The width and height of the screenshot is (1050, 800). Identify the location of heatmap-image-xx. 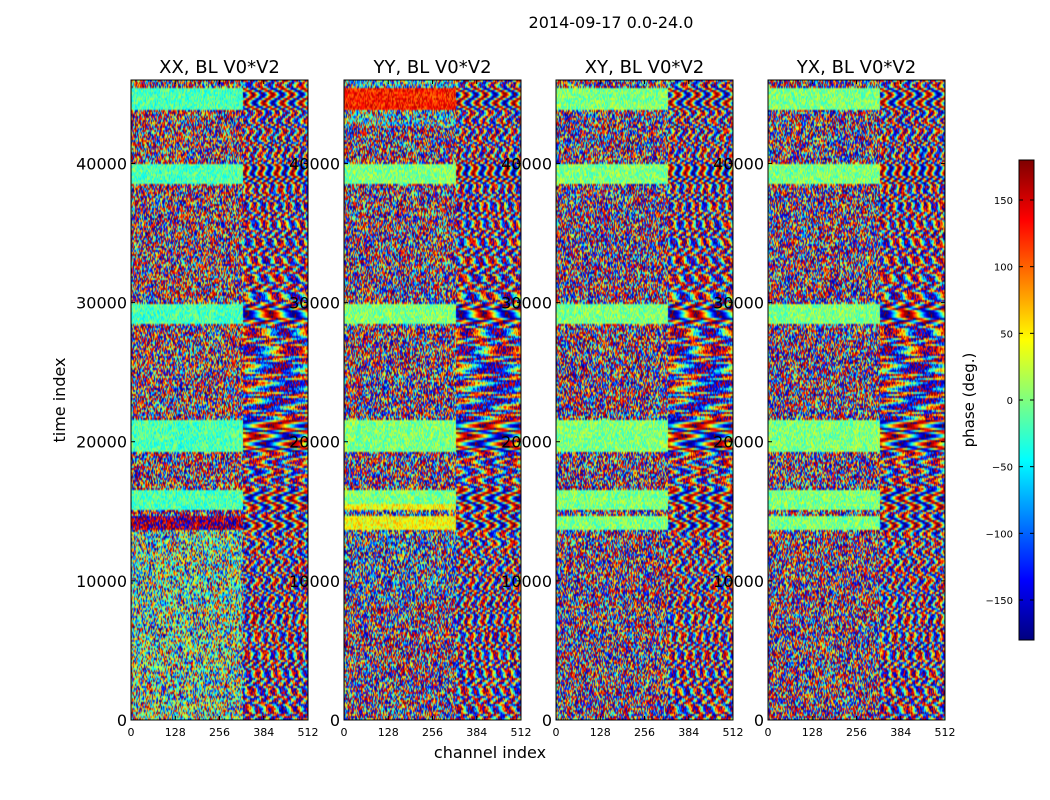
(219, 400).